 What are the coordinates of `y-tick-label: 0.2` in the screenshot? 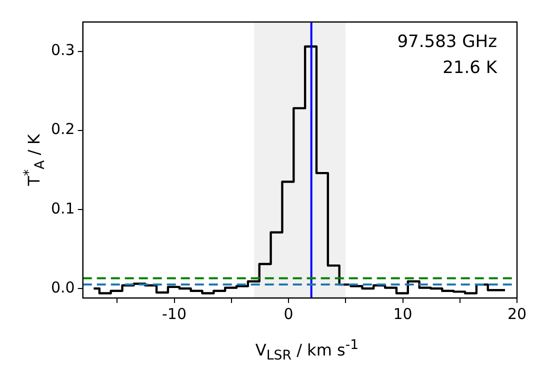 It's located at (62, 129).